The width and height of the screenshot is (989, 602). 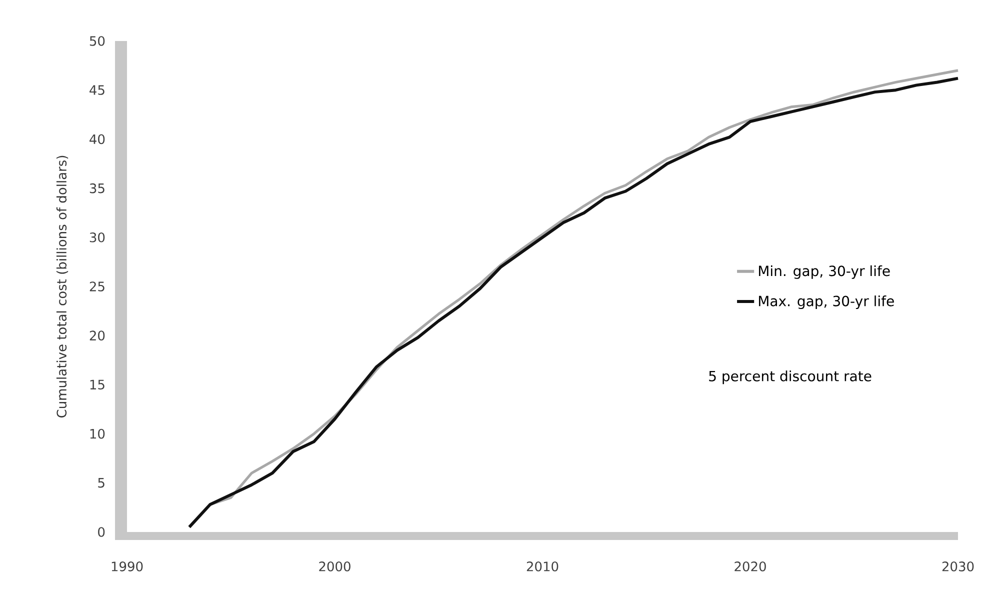 What do you see at coordinates (958, 567) in the screenshot?
I see `x-tick-label: 2030` at bounding box center [958, 567].